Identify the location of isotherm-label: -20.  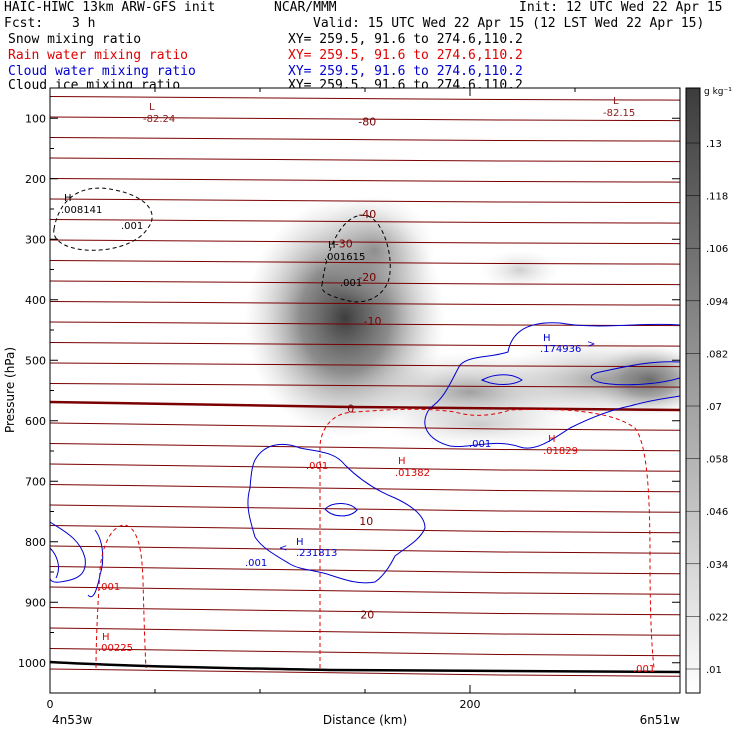
(367, 277).